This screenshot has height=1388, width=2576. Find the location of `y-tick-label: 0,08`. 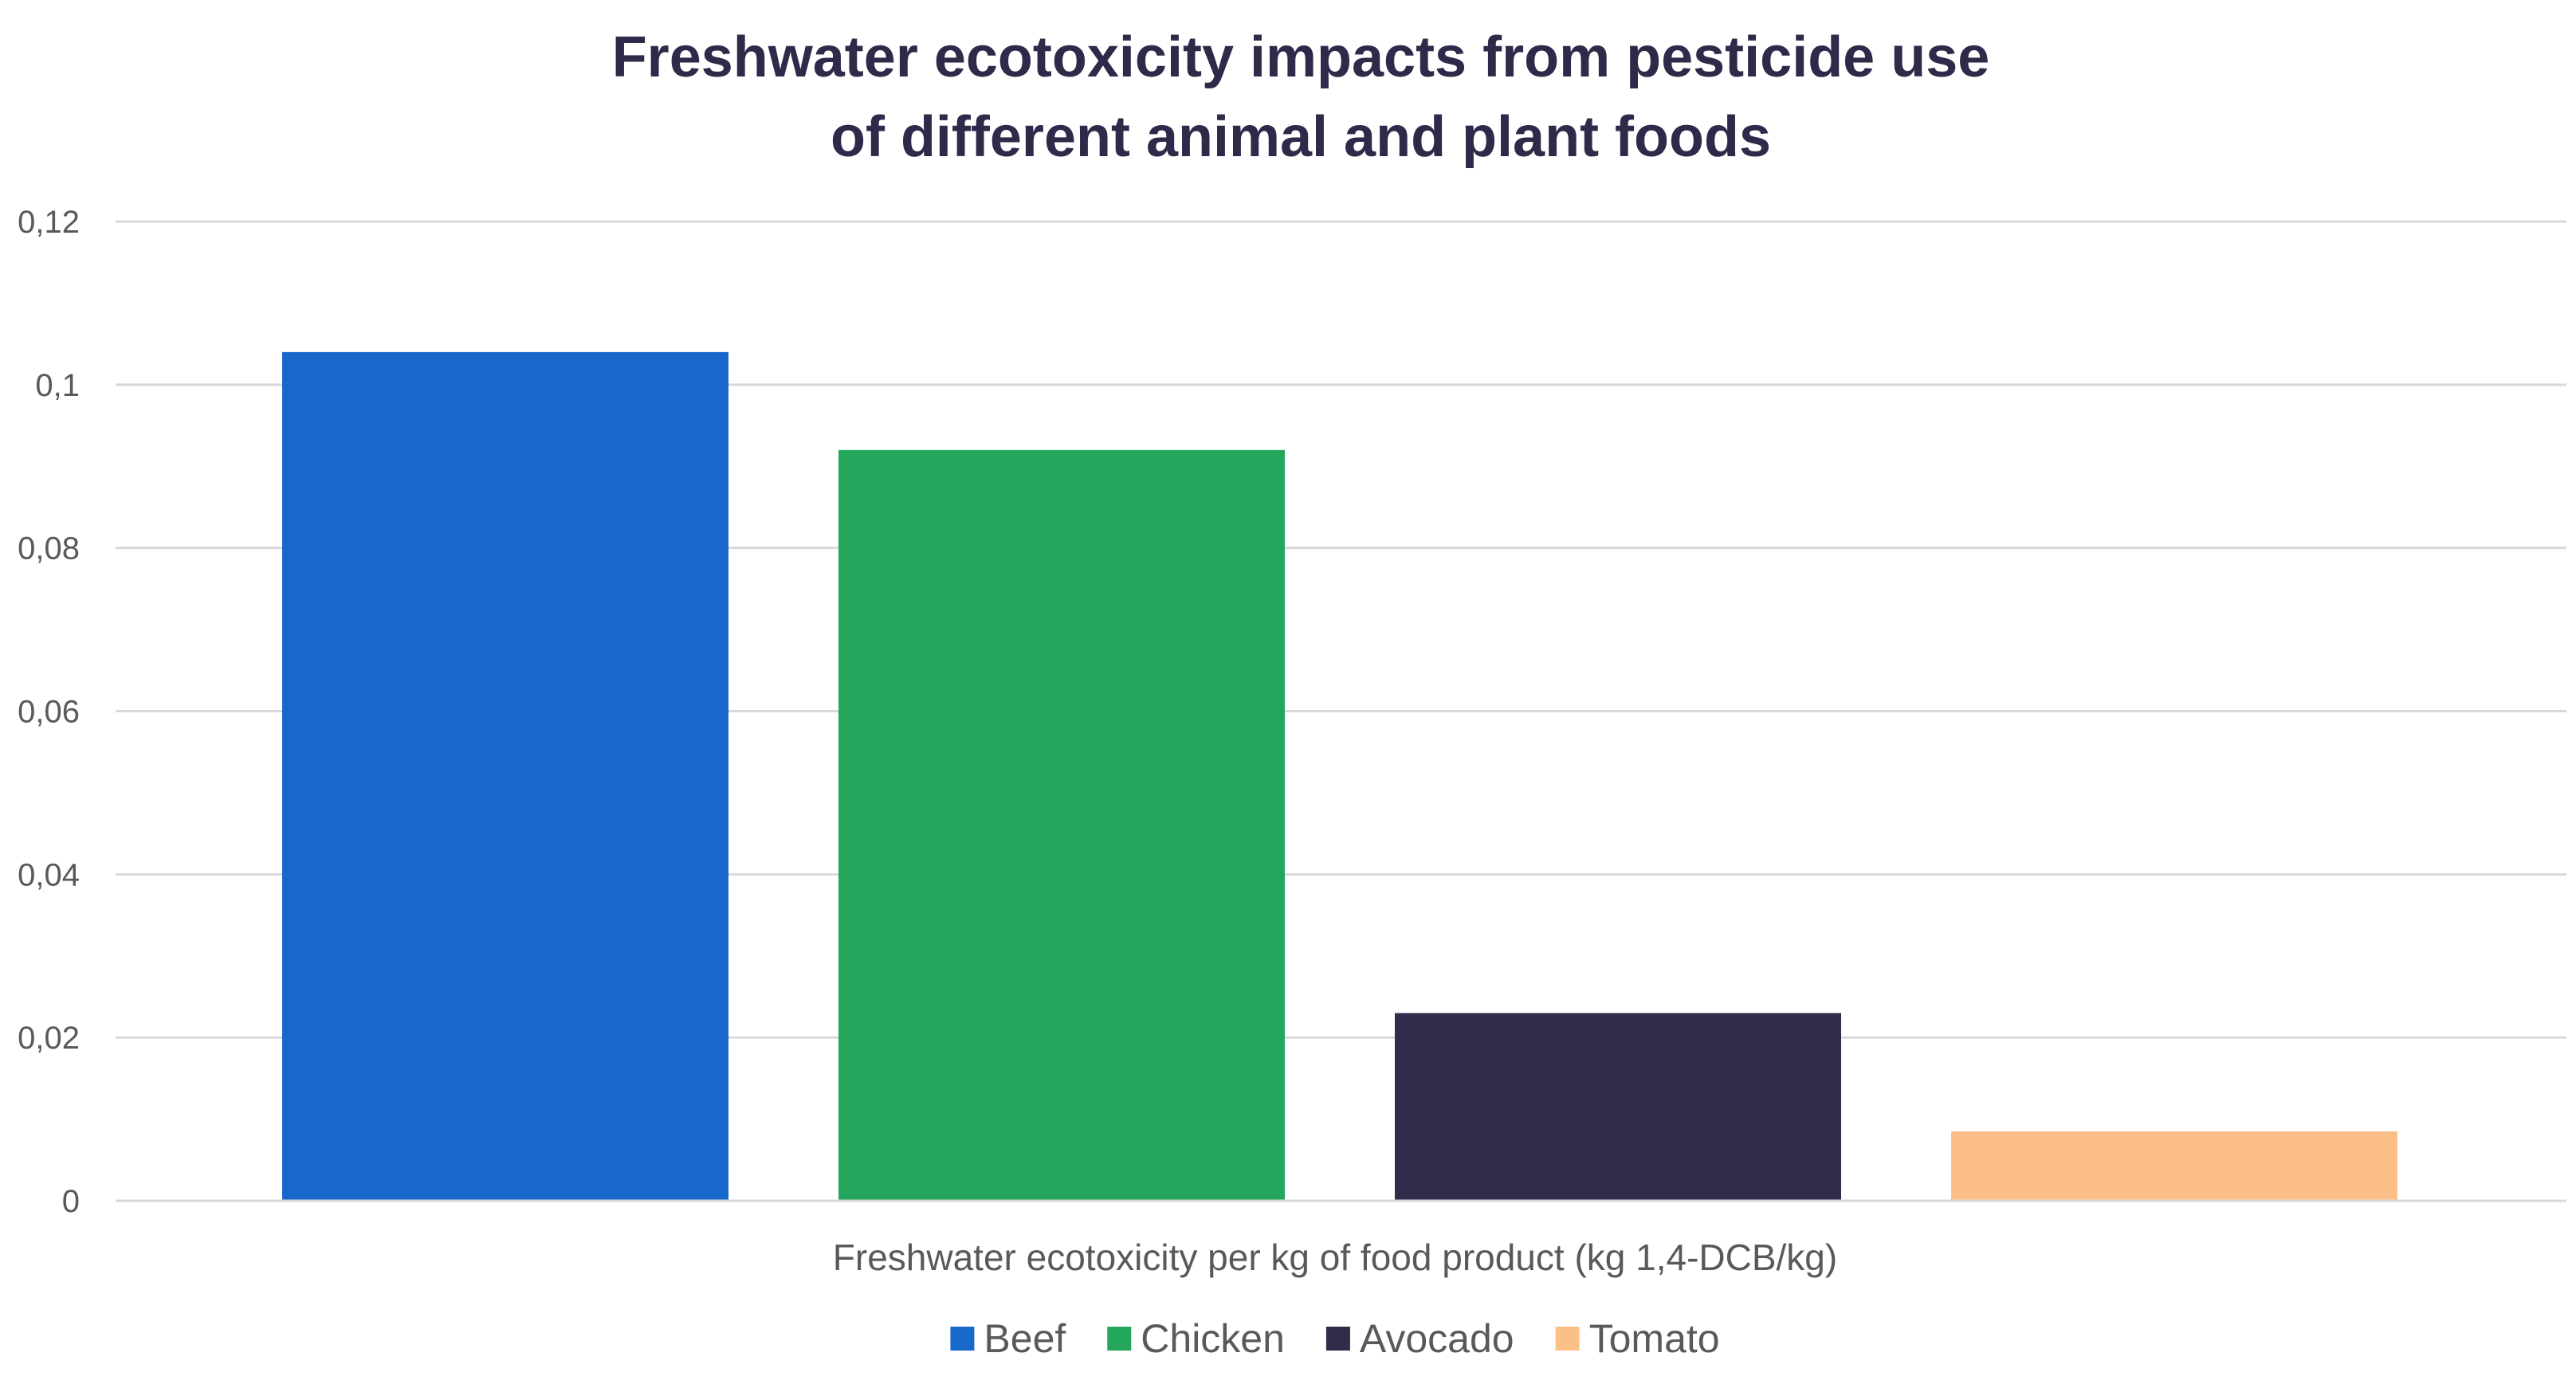

y-tick-label: 0,08 is located at coordinates (49, 549).